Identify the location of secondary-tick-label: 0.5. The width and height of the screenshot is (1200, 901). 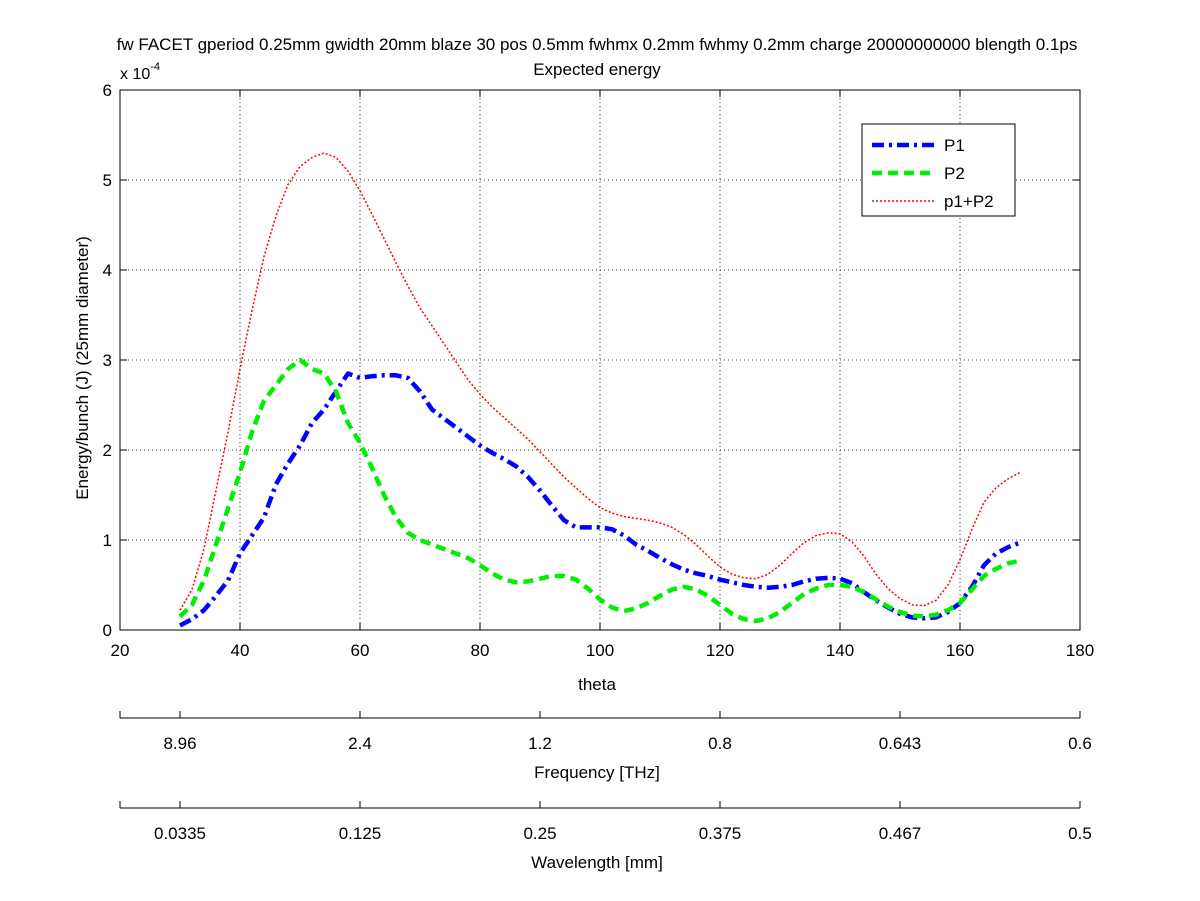
(1080, 833).